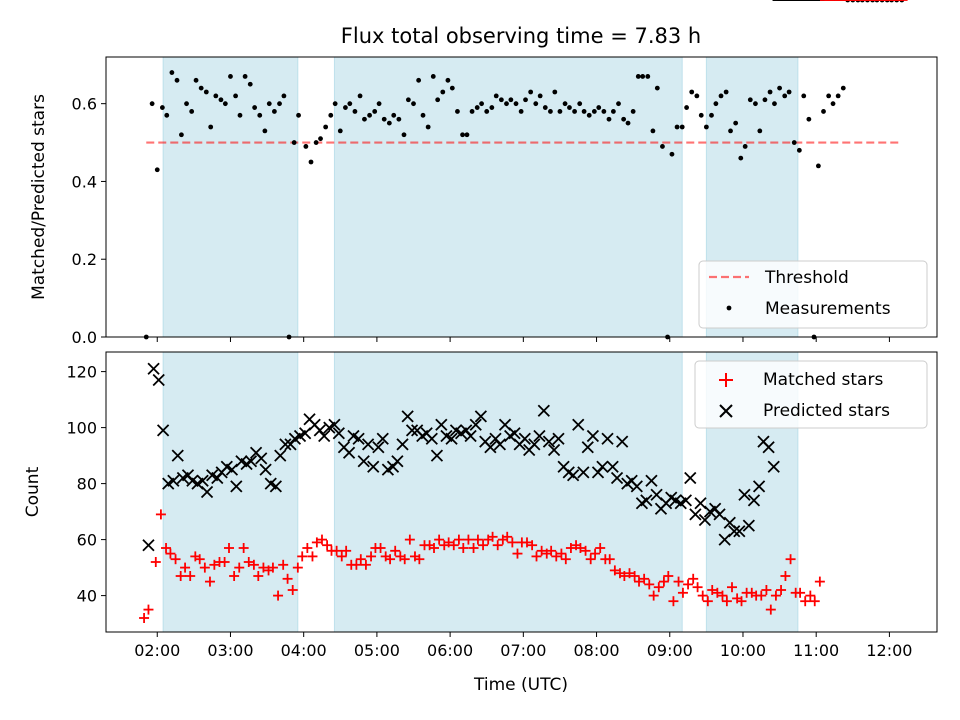 This screenshot has height=720, width=960. I want to click on x-tick-label: 03:00, so click(230, 650).